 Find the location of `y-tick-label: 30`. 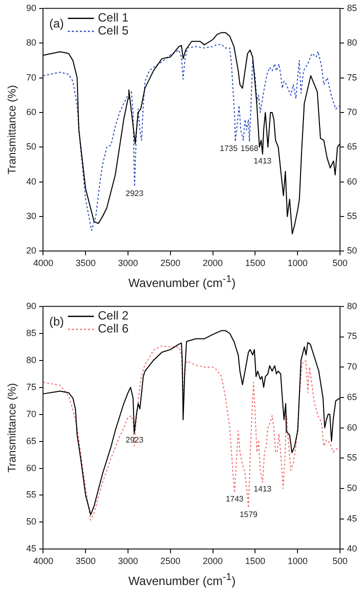

y-tick-label: 30 is located at coordinates (31, 216).